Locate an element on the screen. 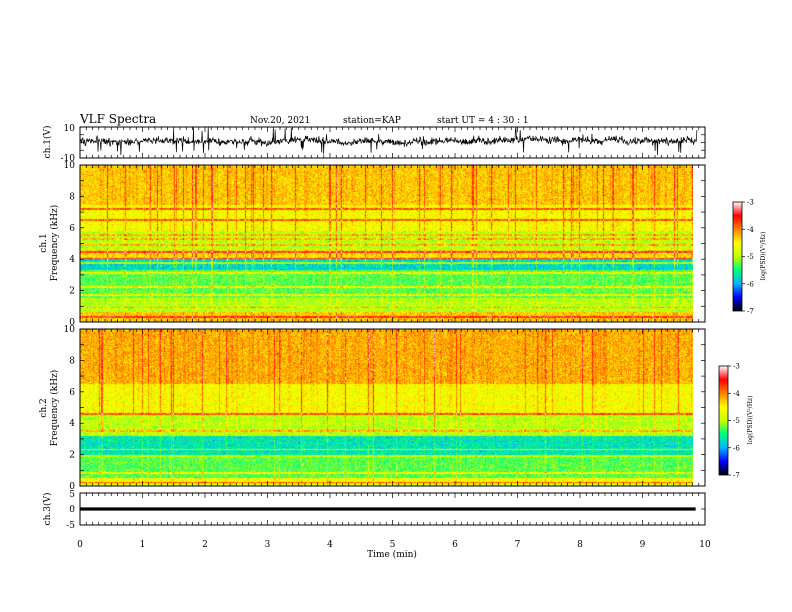  ch2-spec-ytick-label: 8 is located at coordinates (72, 361).